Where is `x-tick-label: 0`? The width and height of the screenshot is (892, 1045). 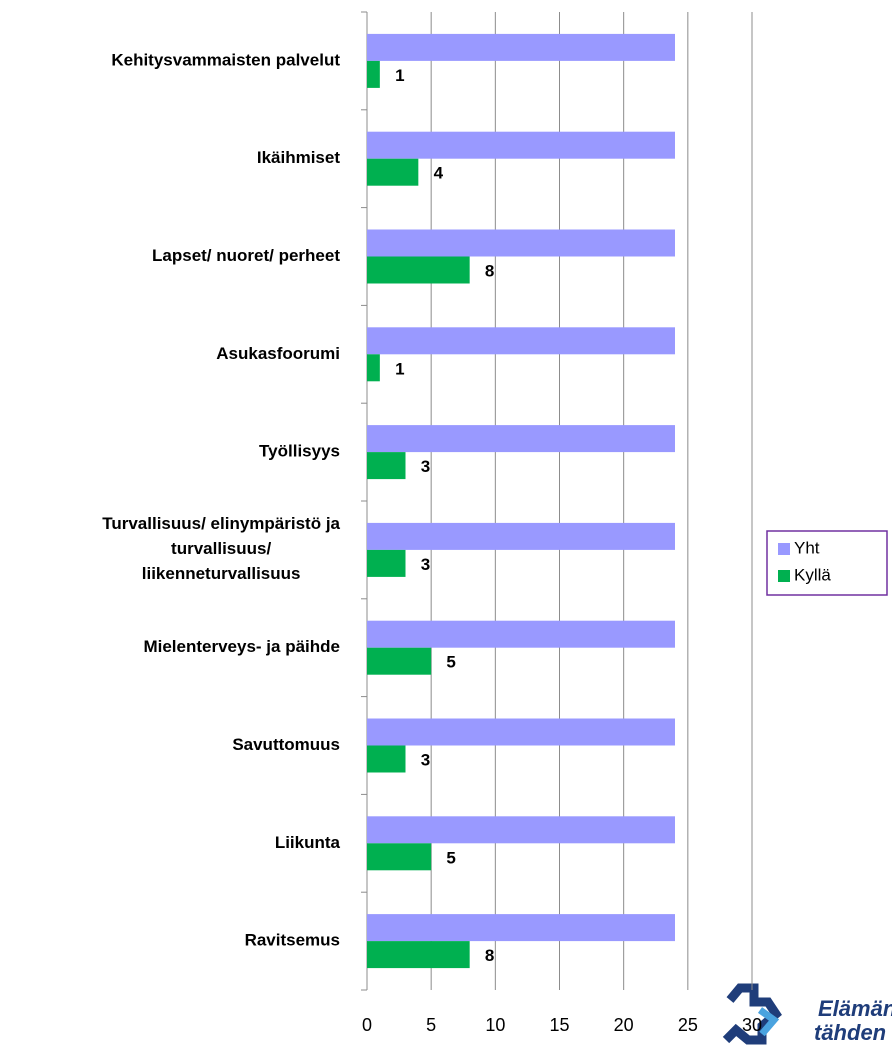 x-tick-label: 0 is located at coordinates (367, 1025).